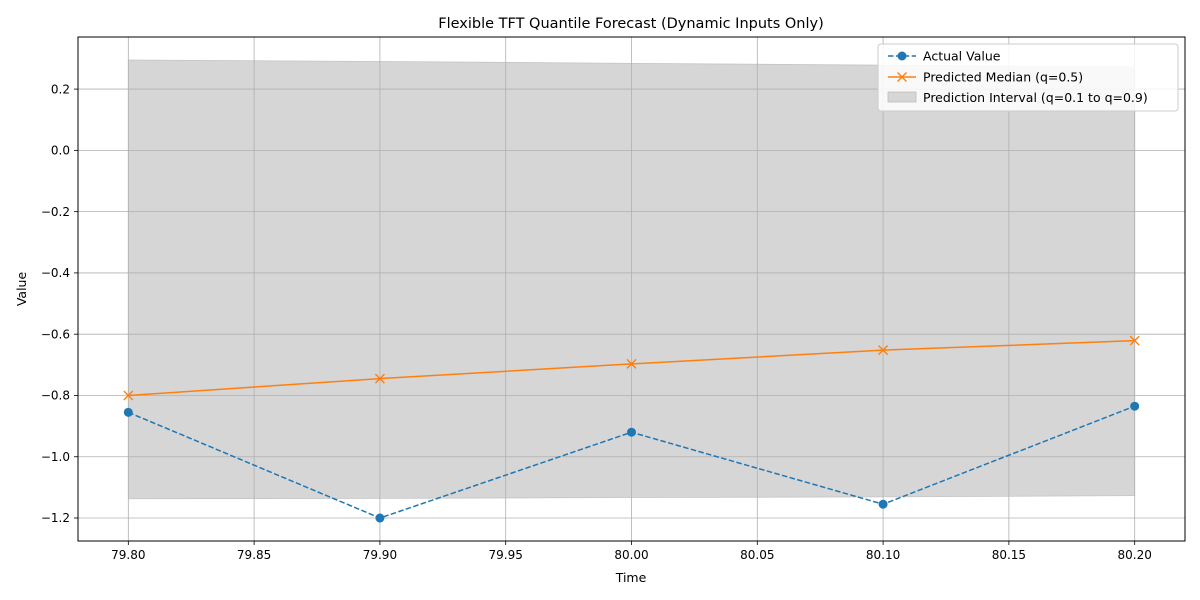 The height and width of the screenshot is (600, 1200). What do you see at coordinates (254, 555) in the screenshot?
I see `x-tick-label-1: 79.85` at bounding box center [254, 555].